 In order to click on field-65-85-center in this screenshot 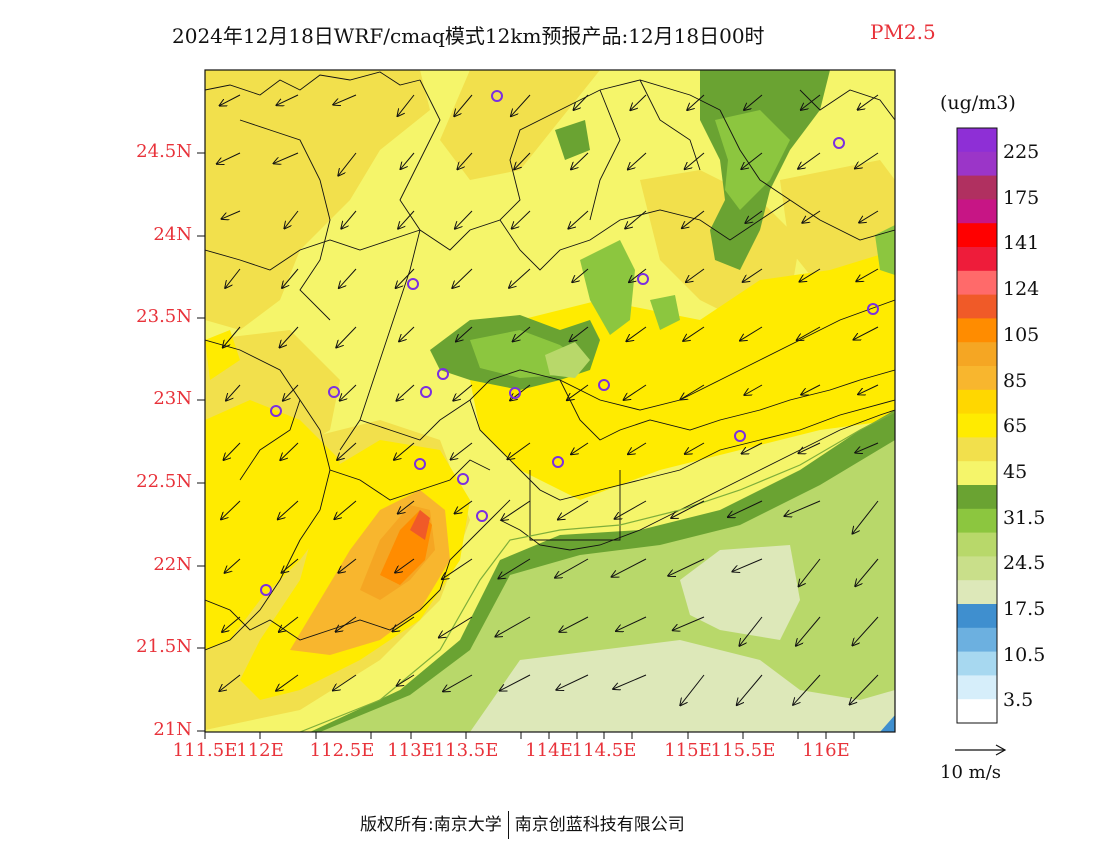, I will do `click(682, 375)`.